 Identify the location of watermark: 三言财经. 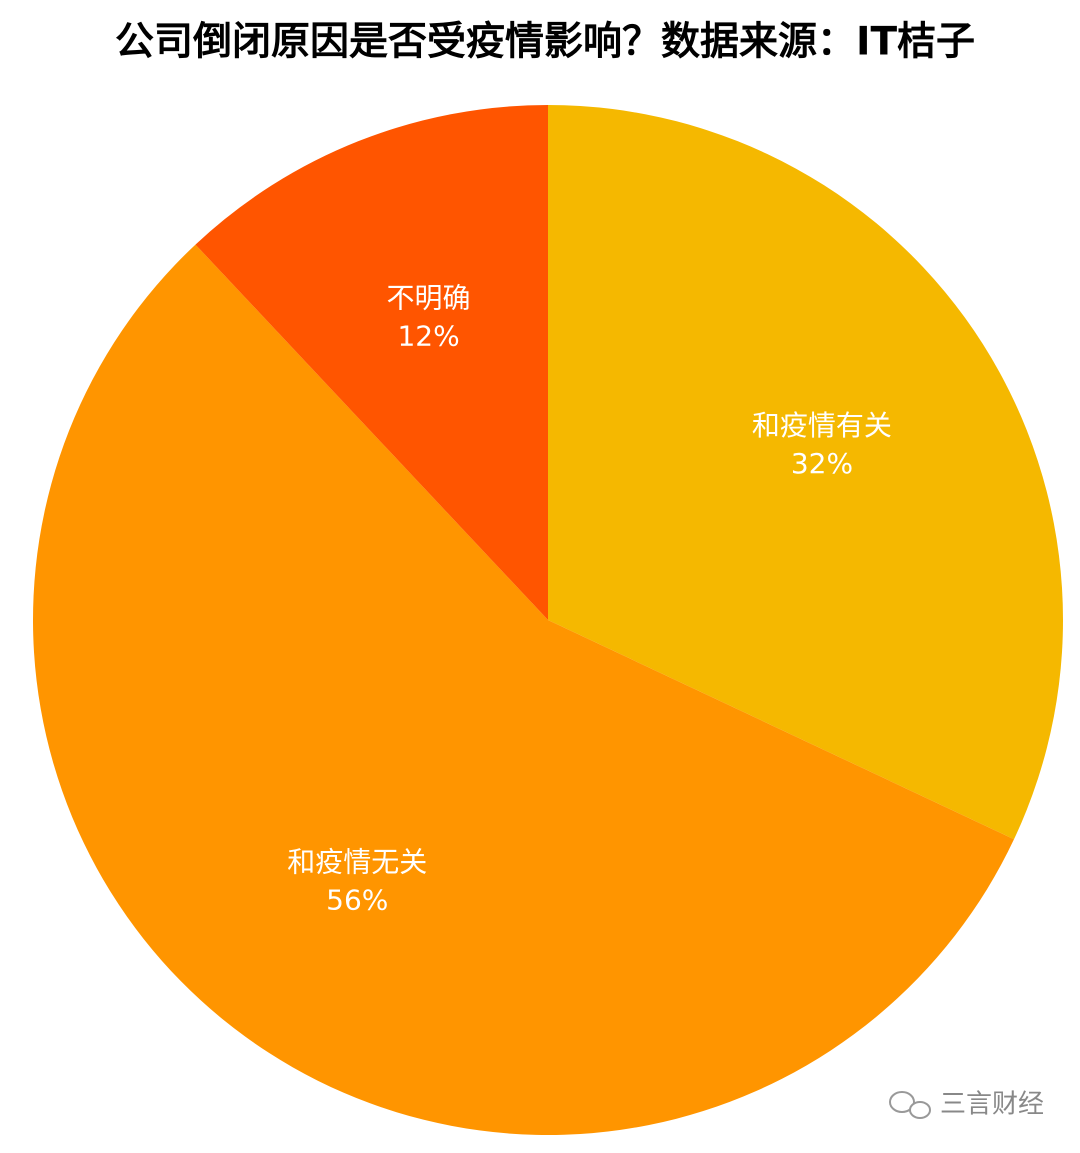
(966, 1105).